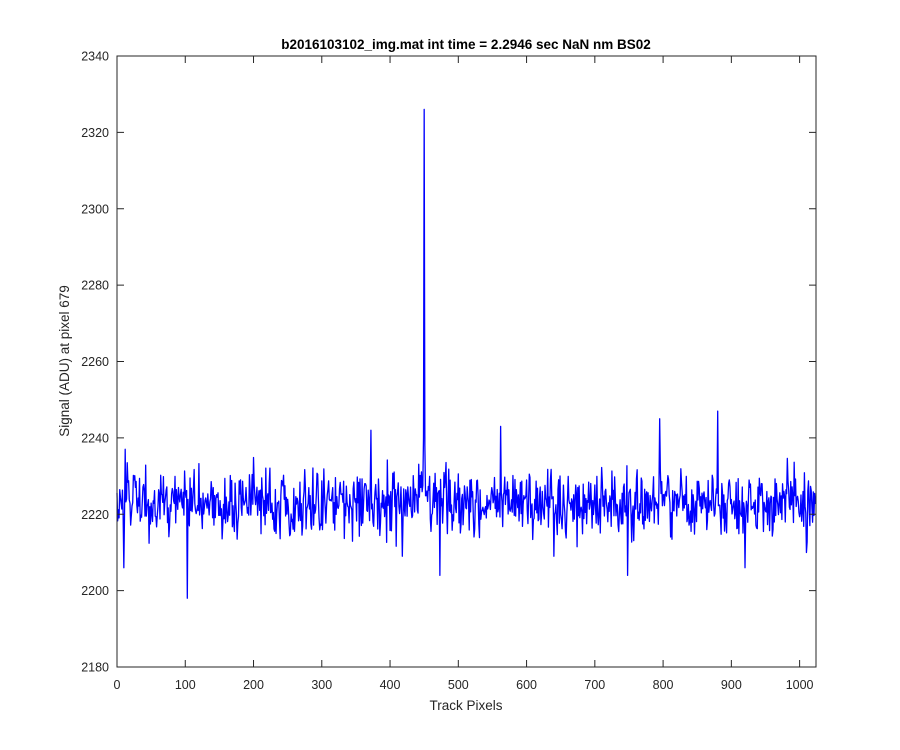  I want to click on y-tick-label: 2280, so click(95, 286).